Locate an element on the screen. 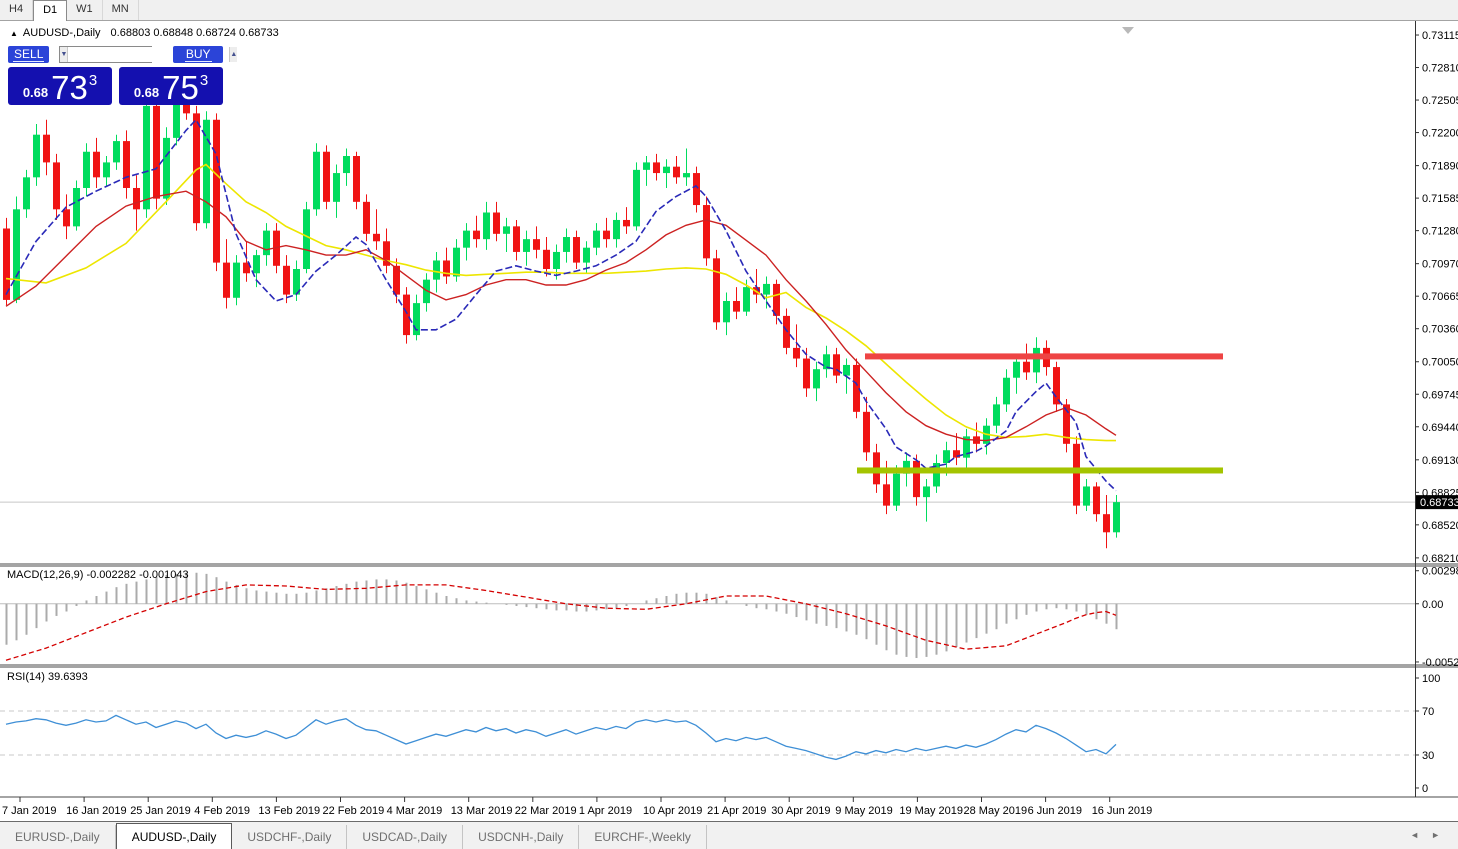  timeframe-button-mn: MN is located at coordinates (121, 10).